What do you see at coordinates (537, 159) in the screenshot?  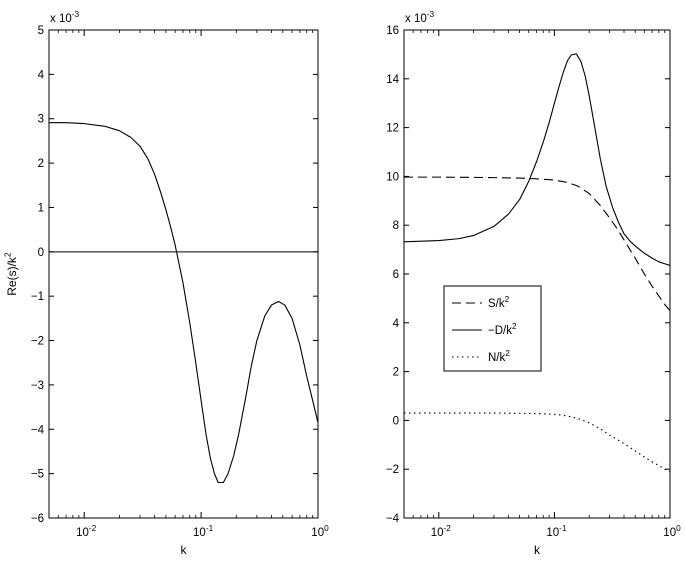 I see `series-line-solid` at bounding box center [537, 159].